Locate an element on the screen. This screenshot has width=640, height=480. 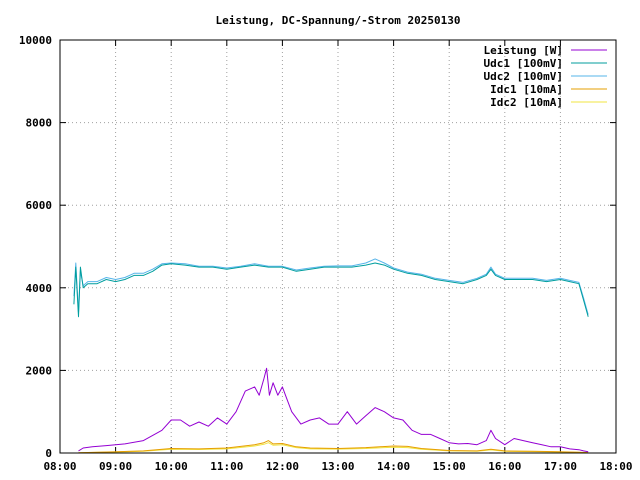
x-tick-label: 11:00 is located at coordinates (226, 466).